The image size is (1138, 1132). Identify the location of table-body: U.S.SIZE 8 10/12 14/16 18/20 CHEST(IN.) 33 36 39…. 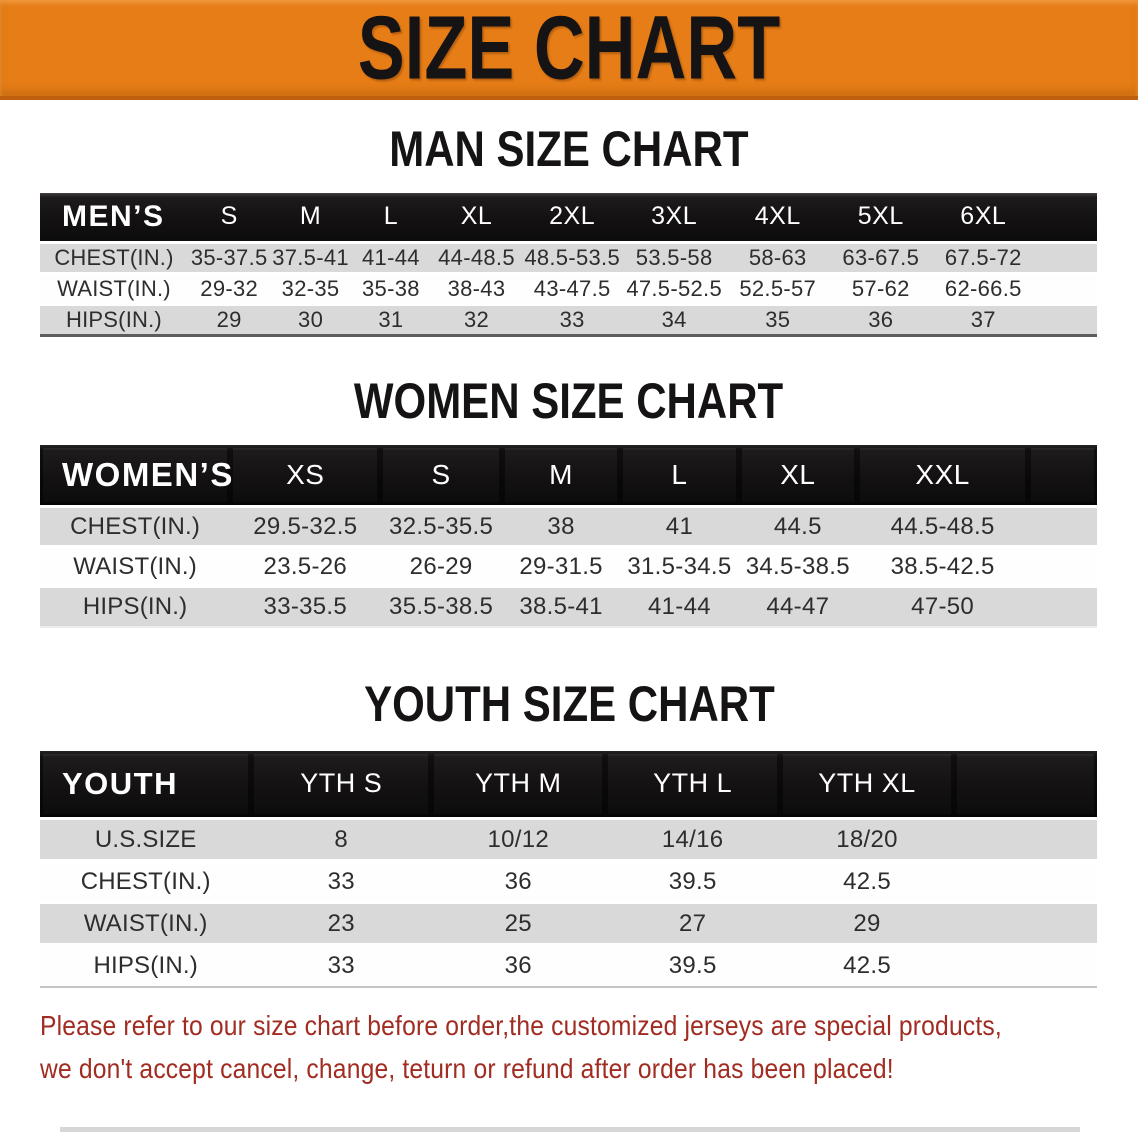
(568, 902).